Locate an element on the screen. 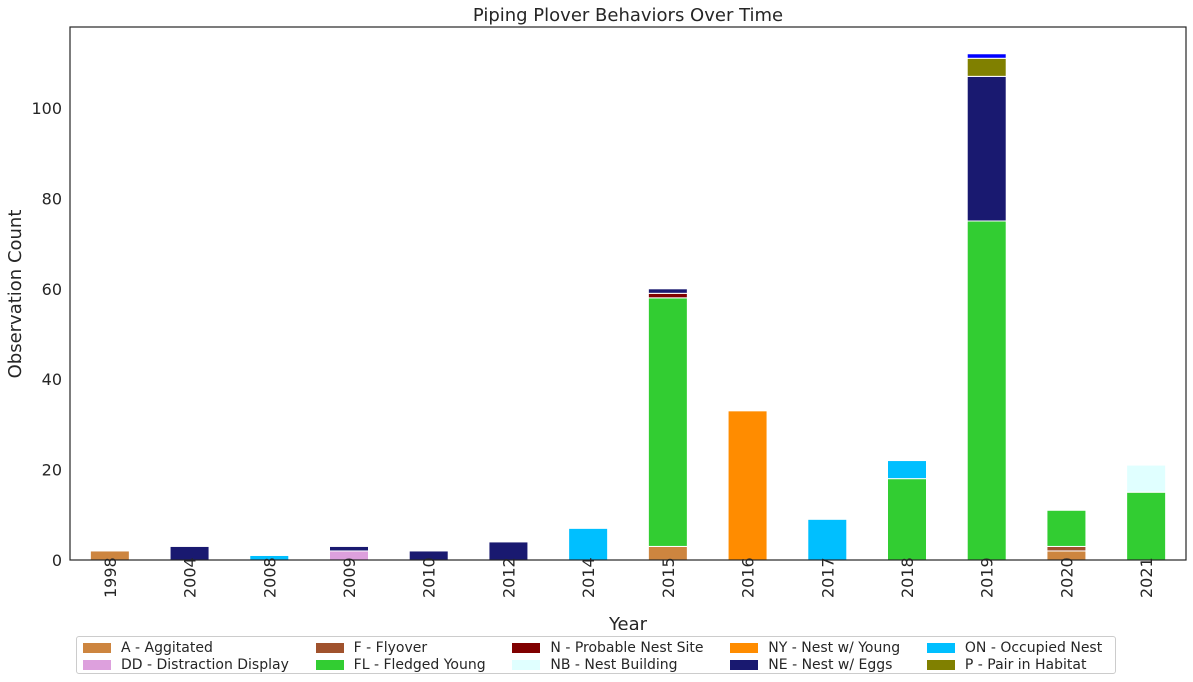 Image resolution: width=1193 pixels, height=682 pixels. legend-label: NY - Nest w/ Young is located at coordinates (834, 647).